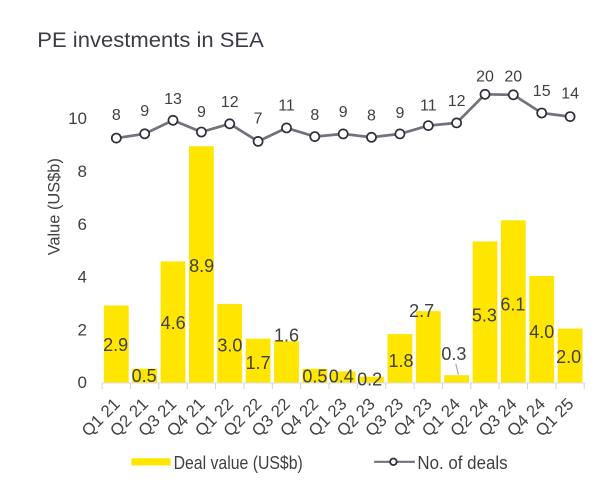 The image size is (612, 502). Describe the element at coordinates (82, 277) in the screenshot. I see `svg-text: 4` at that location.